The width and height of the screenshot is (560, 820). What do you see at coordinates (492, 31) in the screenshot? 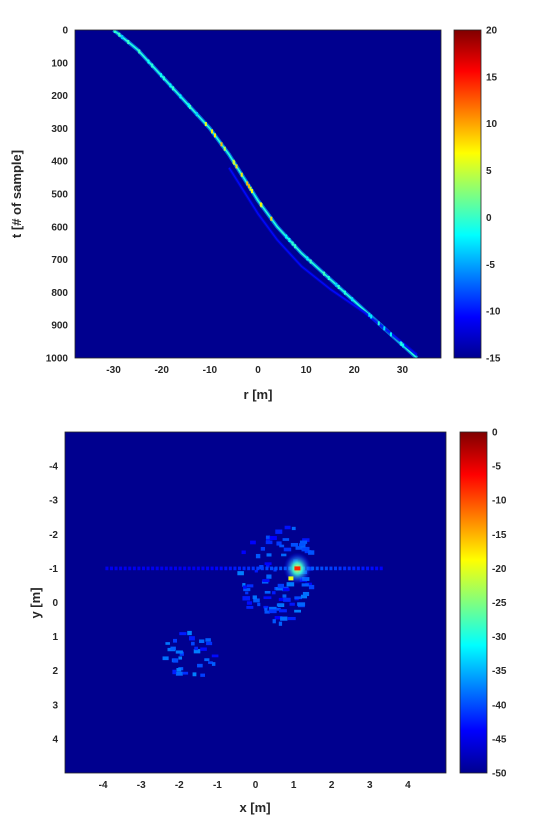
I see `colorbar-tick-label: 20` at bounding box center [492, 31].